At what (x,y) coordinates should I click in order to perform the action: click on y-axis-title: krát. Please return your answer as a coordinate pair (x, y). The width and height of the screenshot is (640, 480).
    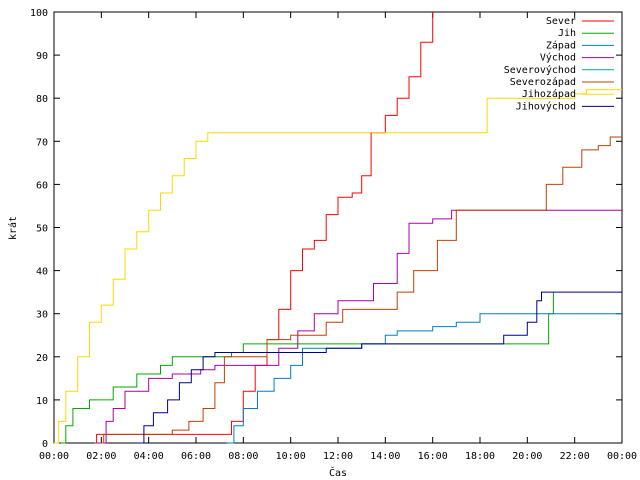
    Looking at the image, I should click on (13, 228).